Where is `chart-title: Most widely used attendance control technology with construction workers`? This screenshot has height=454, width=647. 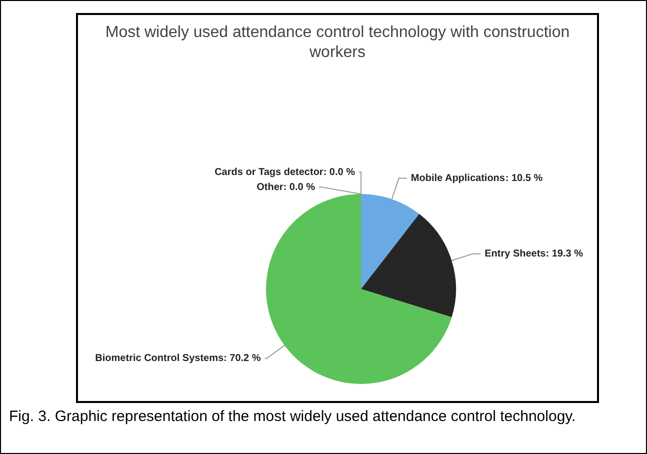
chart-title: Most widely used attendance control technology with construction workers is located at coordinates (337, 43).